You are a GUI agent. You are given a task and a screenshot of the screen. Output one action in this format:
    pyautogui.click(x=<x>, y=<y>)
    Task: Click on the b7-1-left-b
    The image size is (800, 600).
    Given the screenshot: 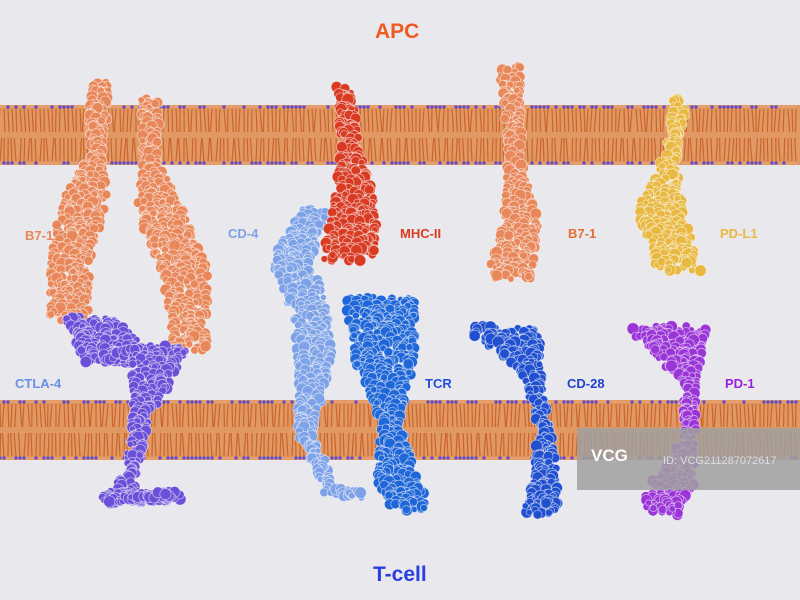 What is the action you would take?
    pyautogui.click(x=172, y=224)
    